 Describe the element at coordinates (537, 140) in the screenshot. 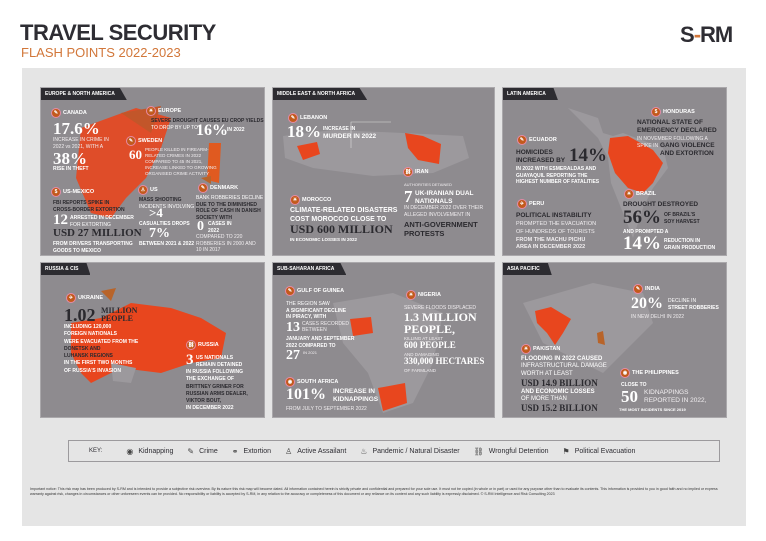

I see `label-ecuador: ✎ ECUADOR` at that location.